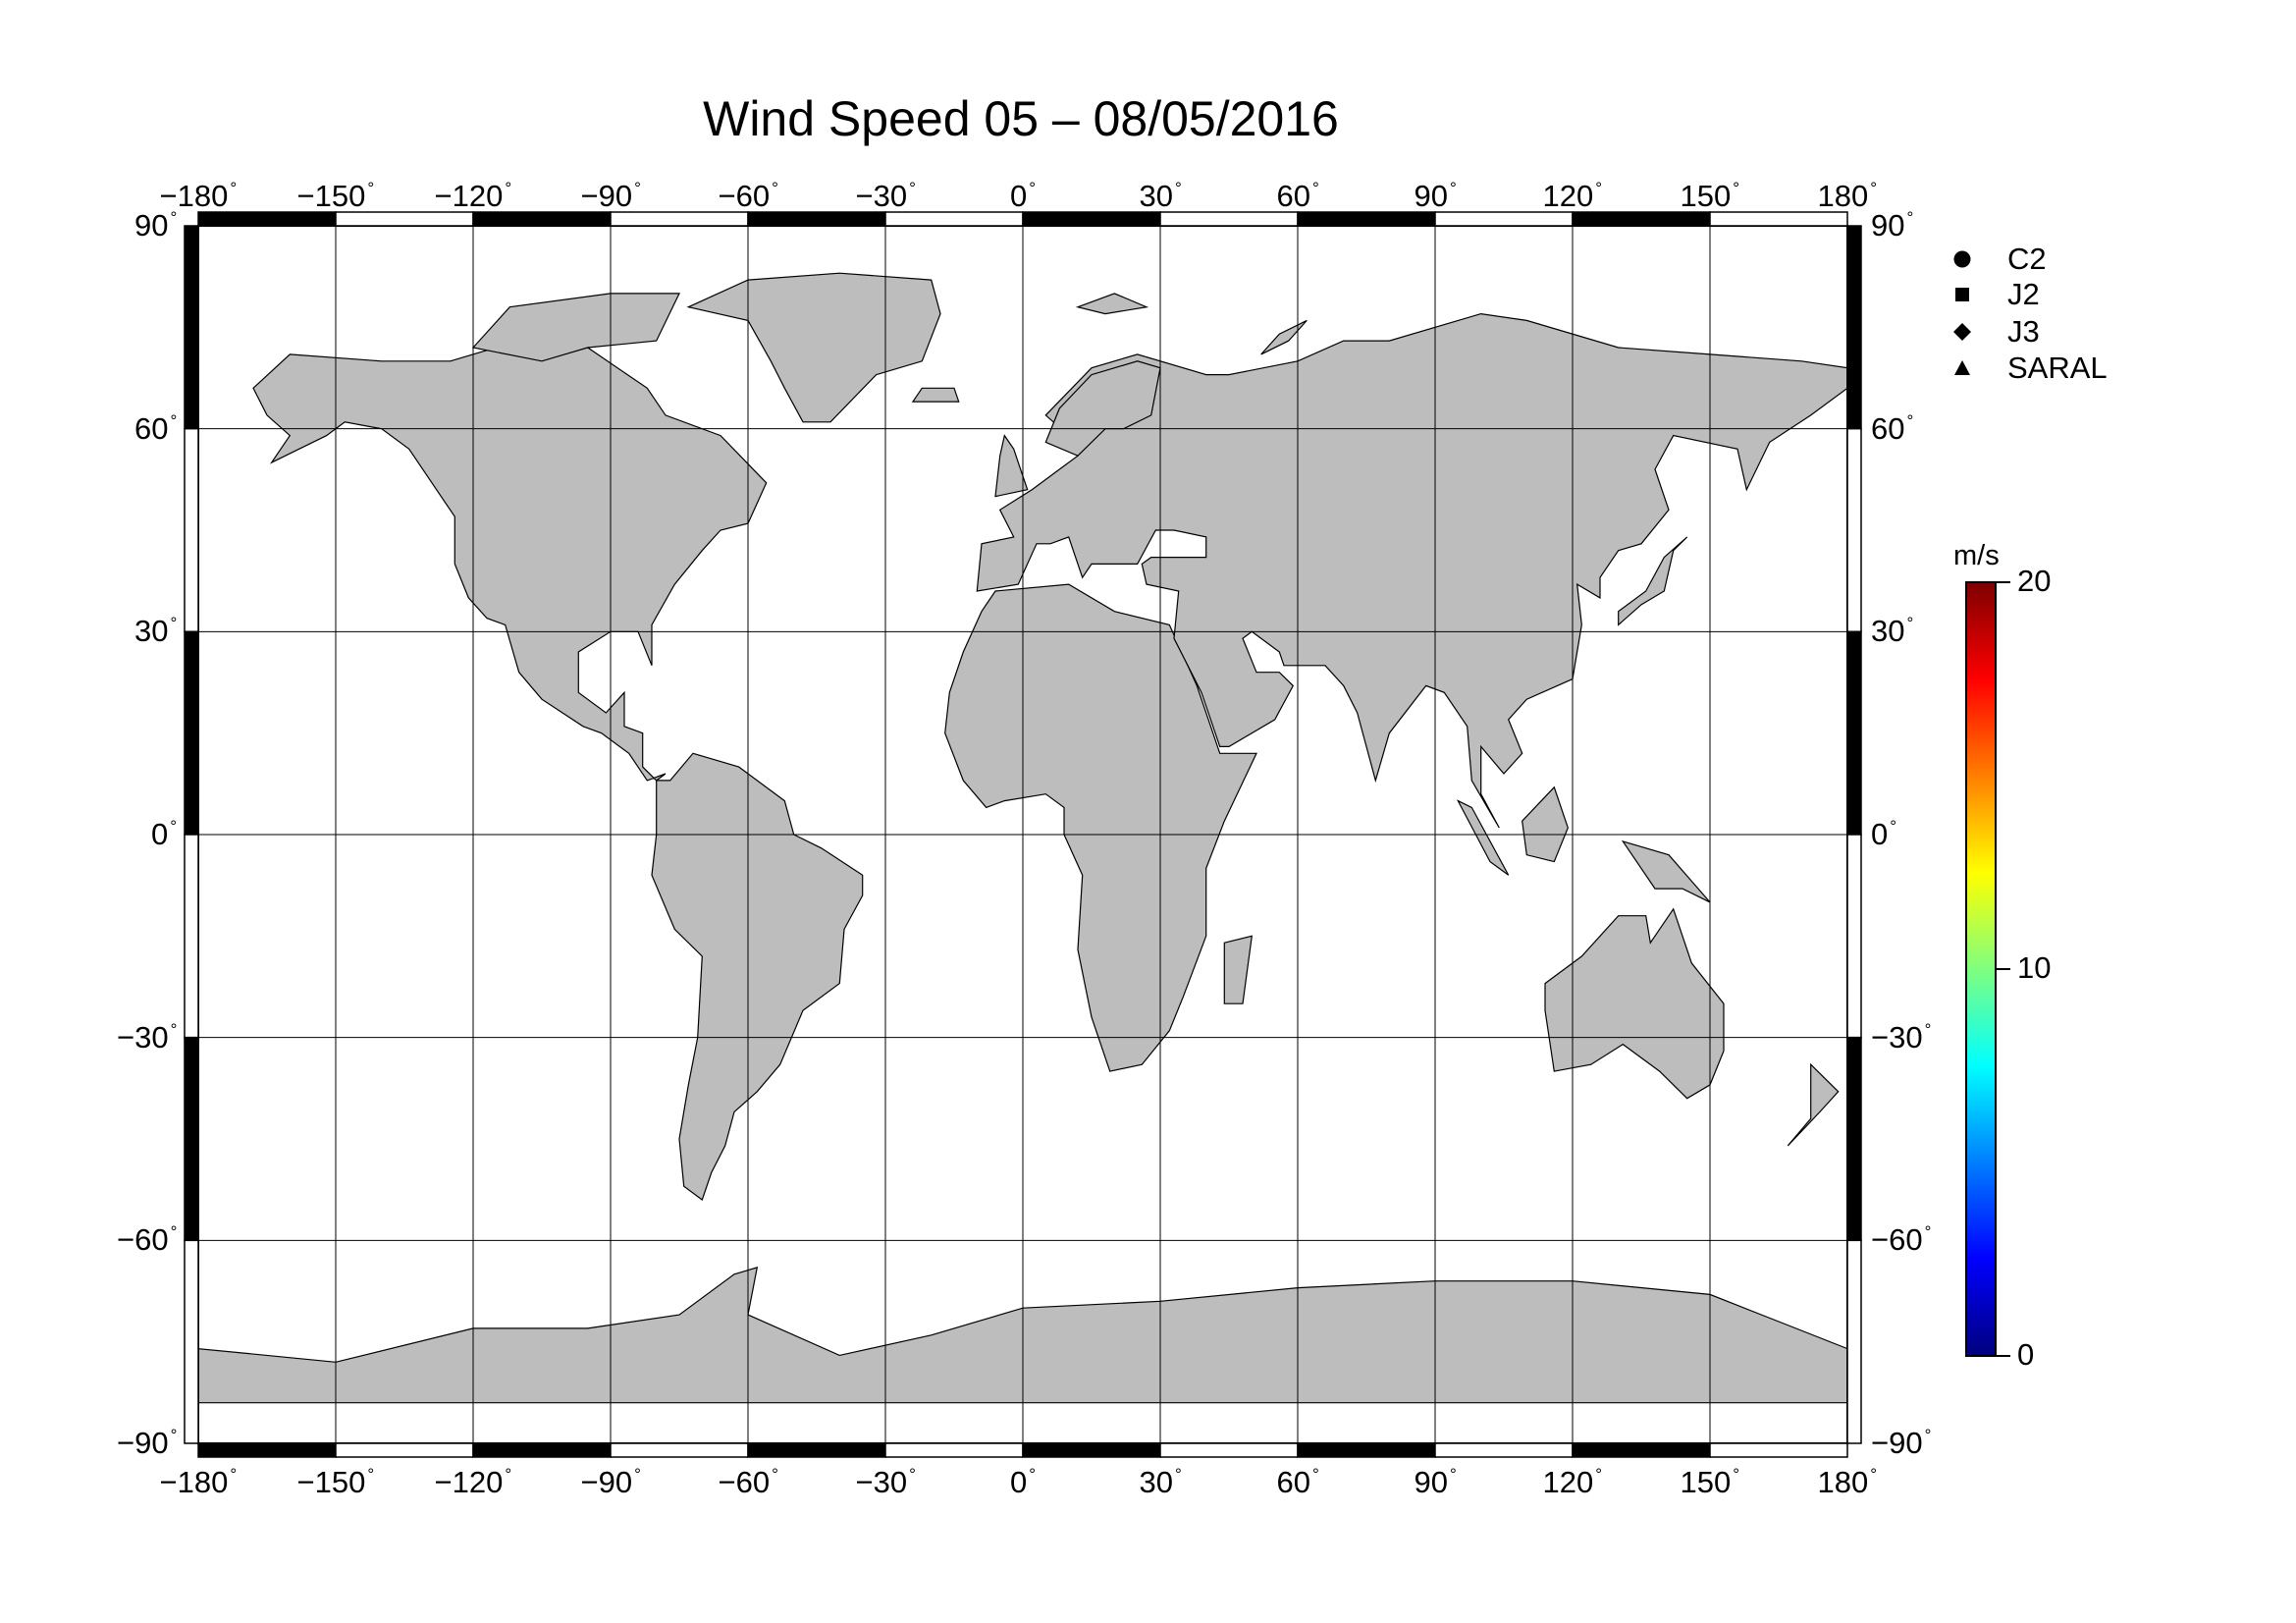 This screenshot has height=1623, width=2296. I want to click on bottom-longitude-tick-label: −60 °, so click(748, 1482).